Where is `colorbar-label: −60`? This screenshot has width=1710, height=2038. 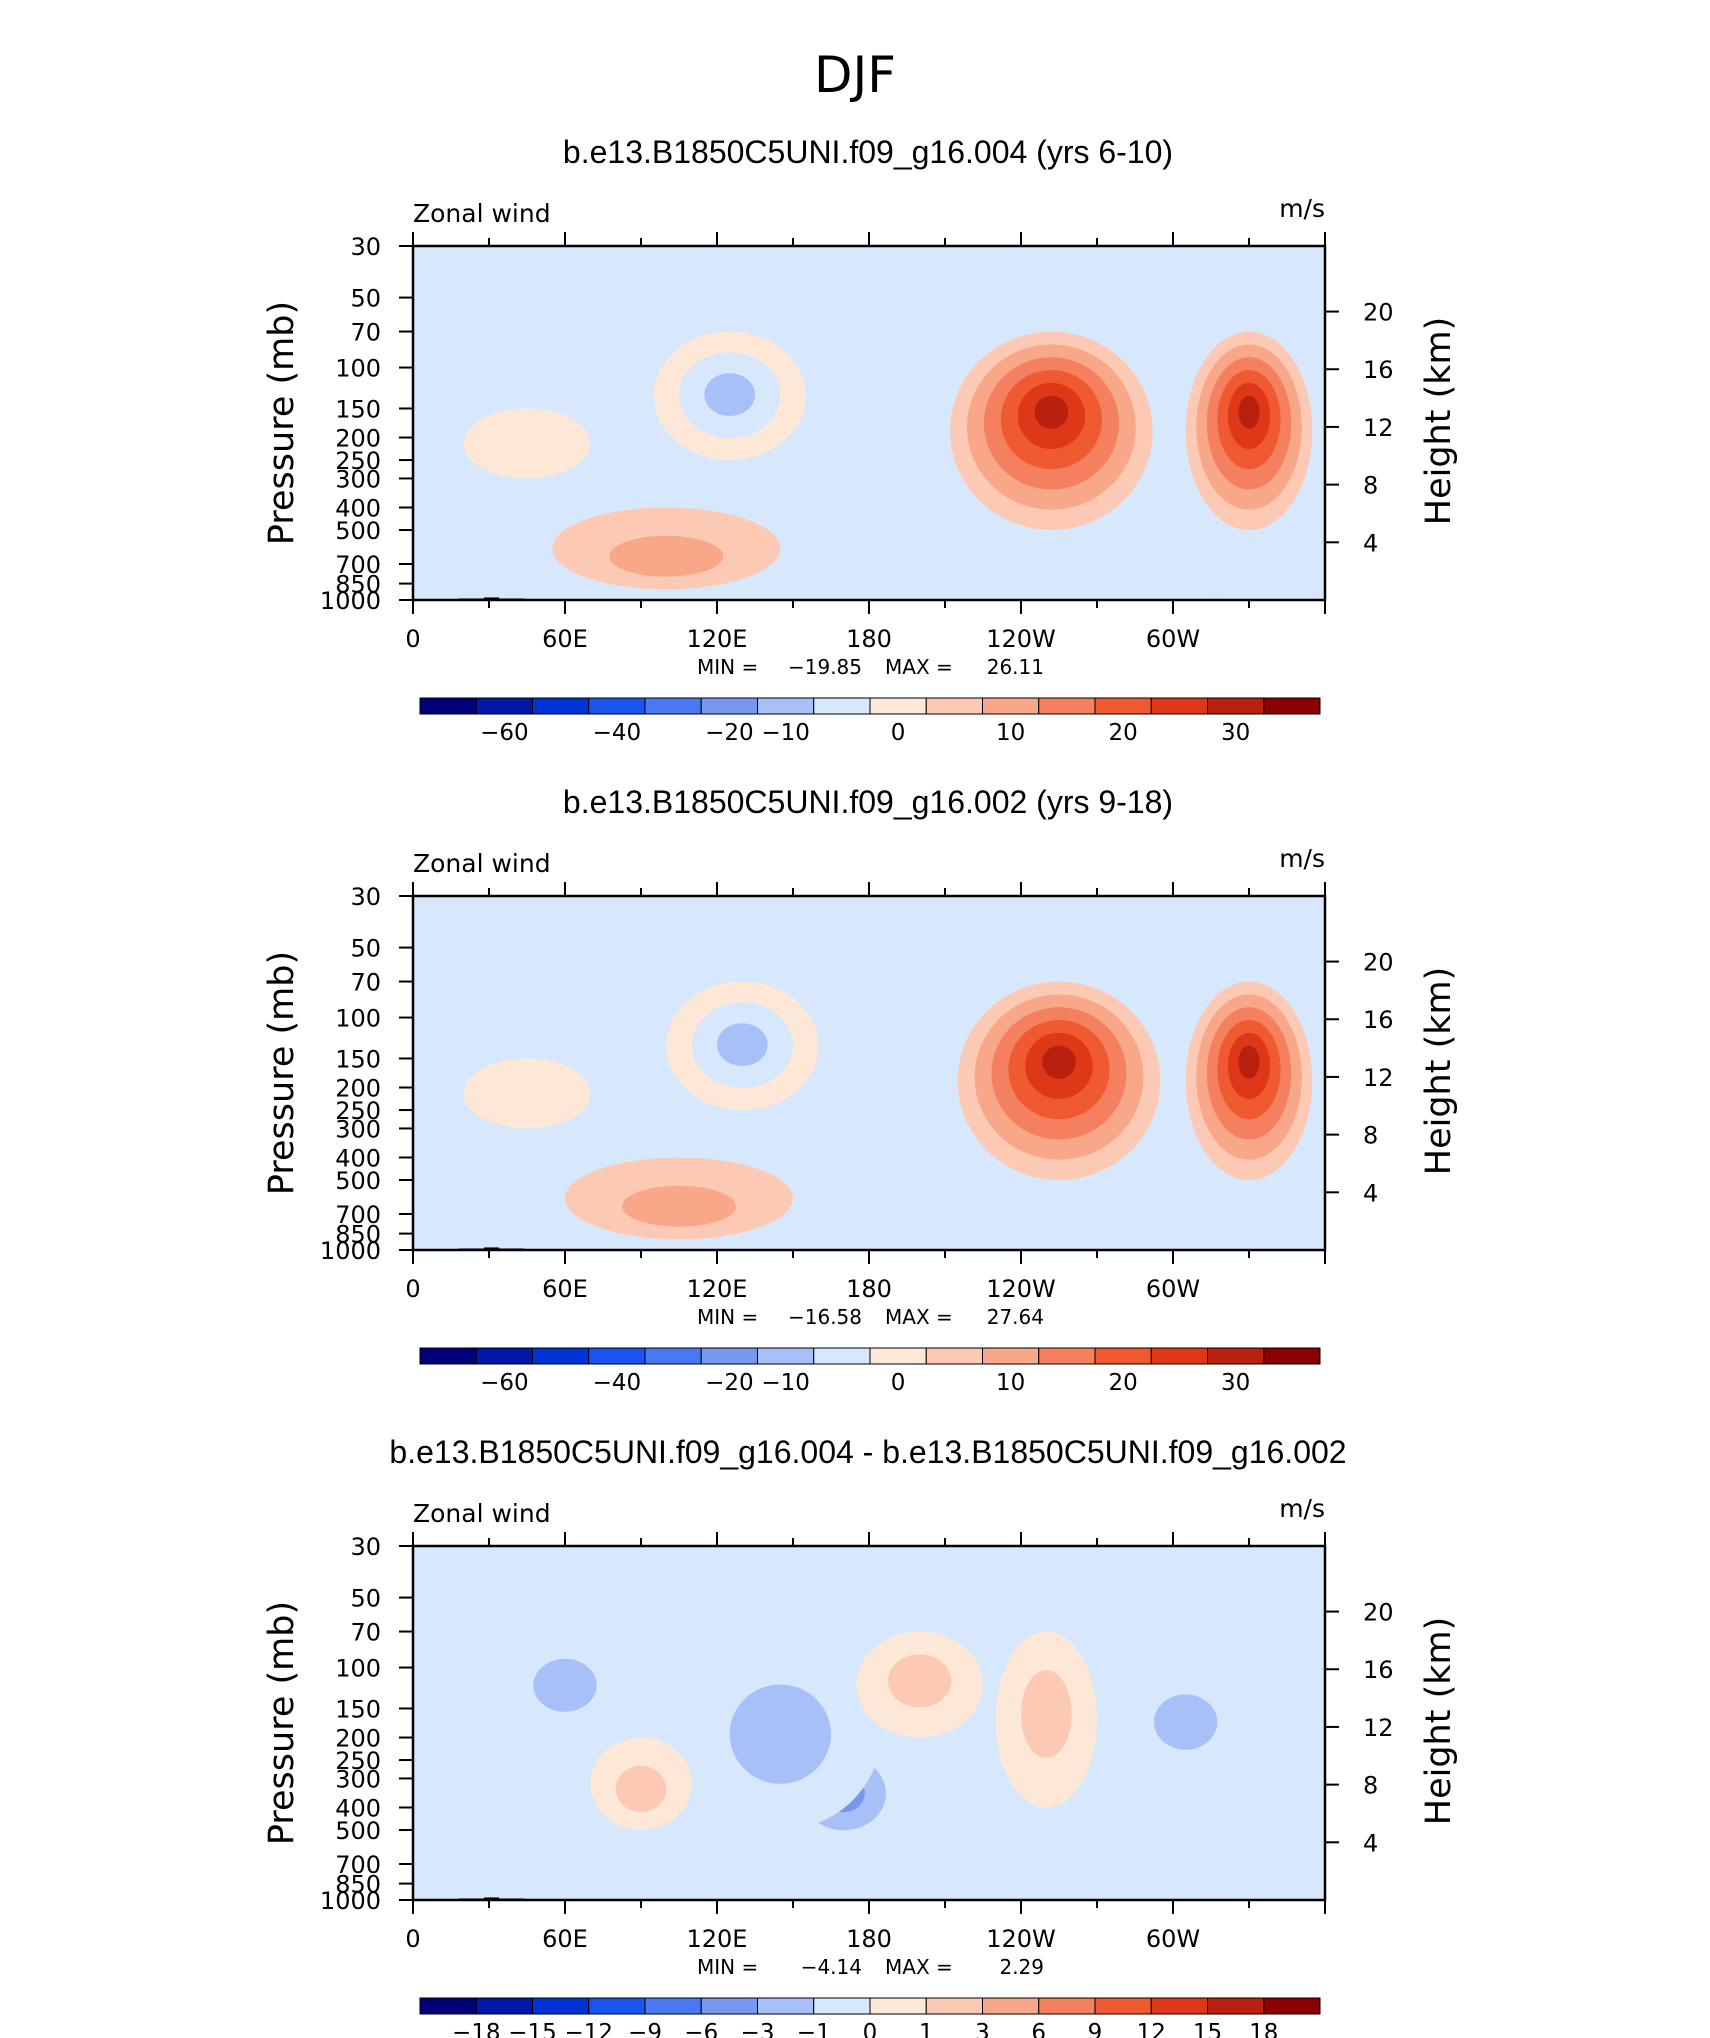
colorbar-label: −60 is located at coordinates (504, 1383).